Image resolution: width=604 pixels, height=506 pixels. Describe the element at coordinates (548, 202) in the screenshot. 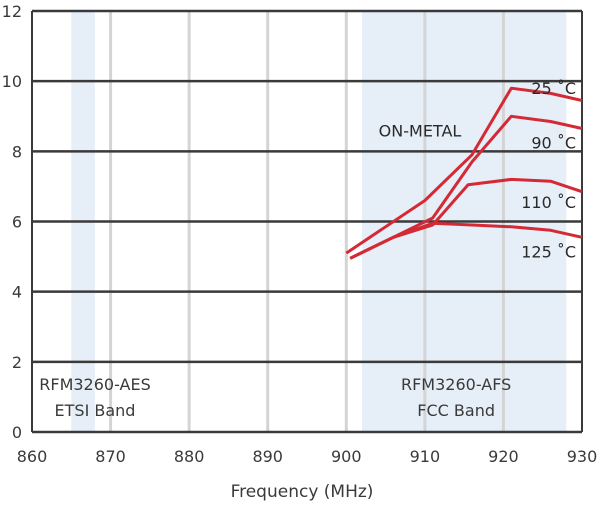

I see `series-label: 110 ˚C` at that location.